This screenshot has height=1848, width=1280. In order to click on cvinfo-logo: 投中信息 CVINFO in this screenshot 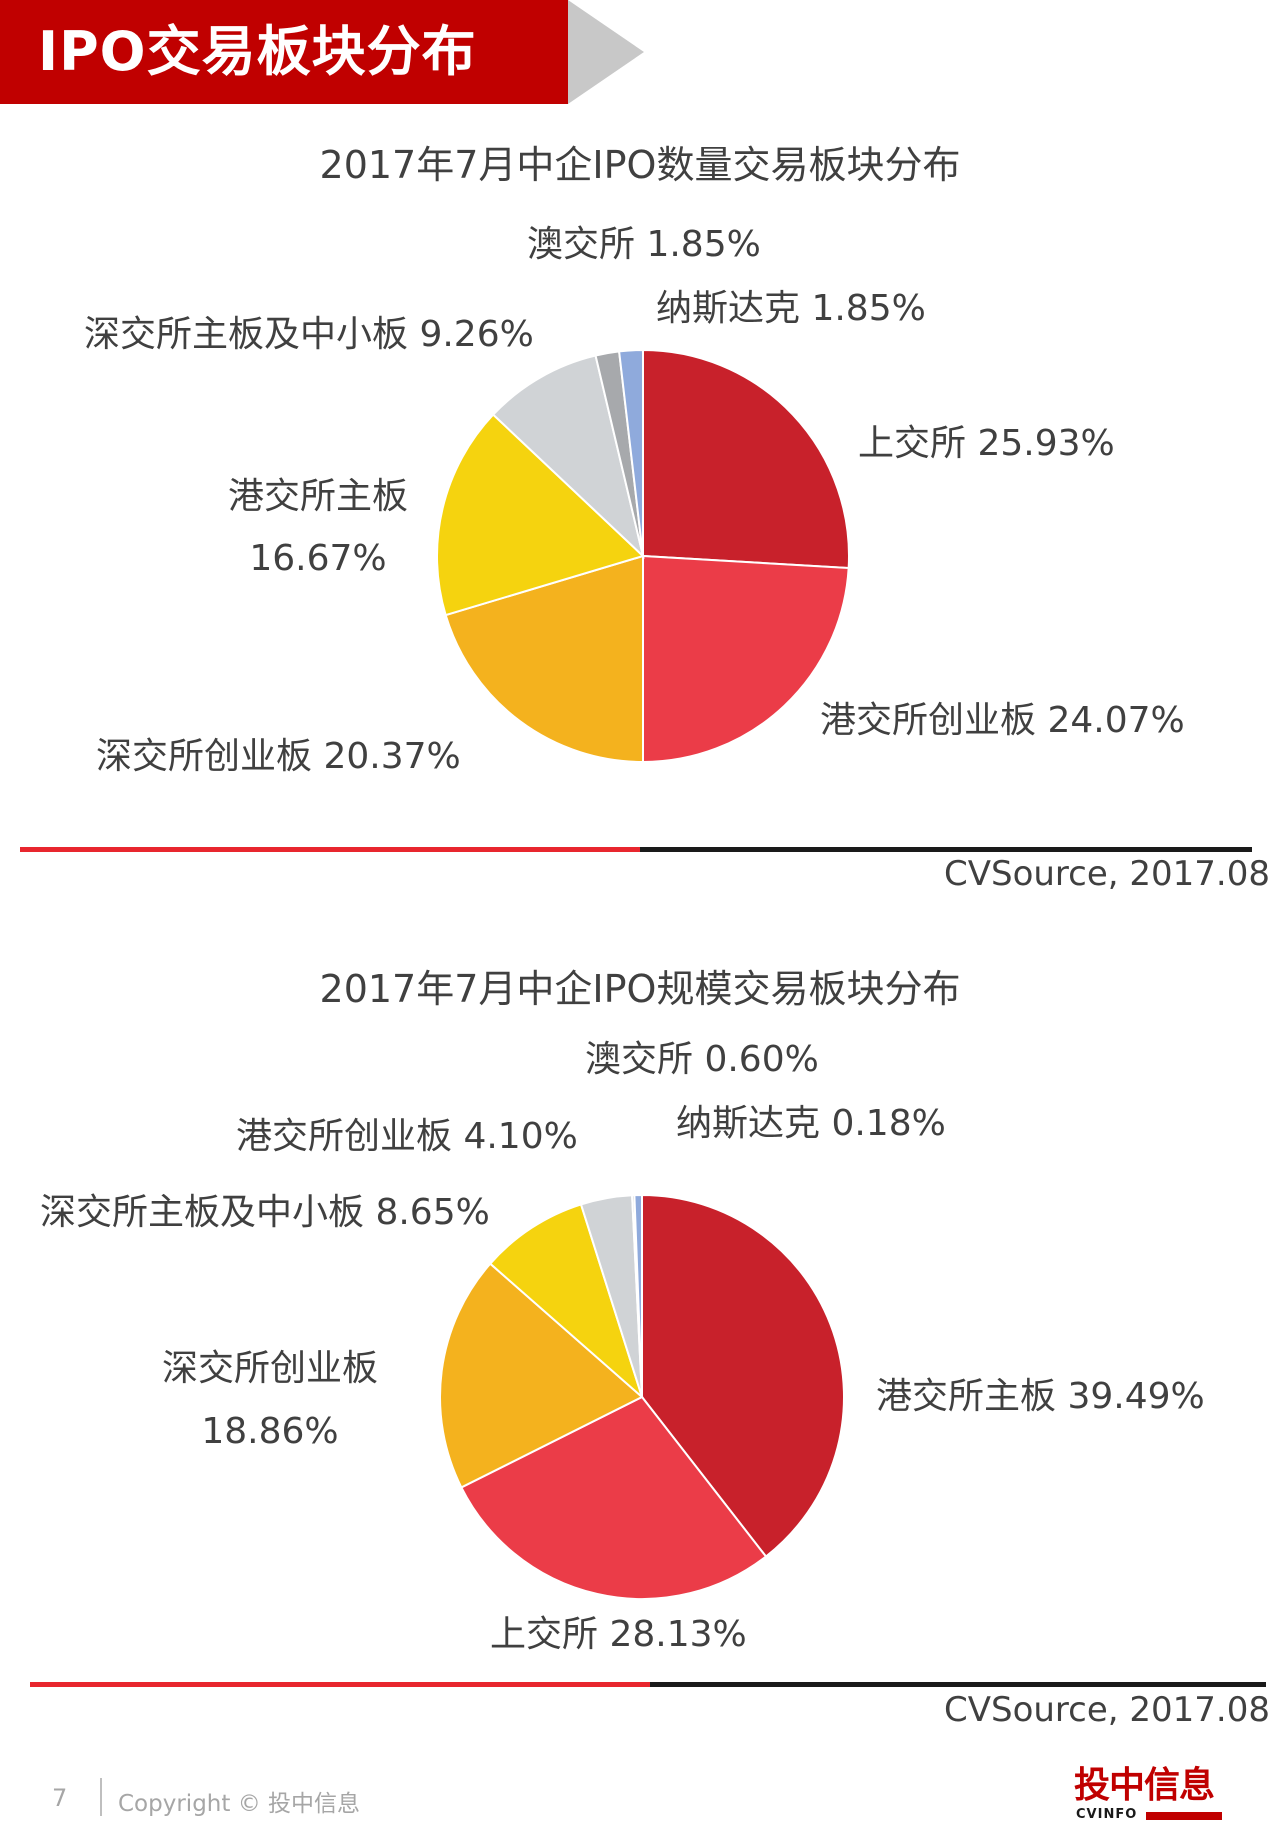, I will do `click(1149, 1796)`.